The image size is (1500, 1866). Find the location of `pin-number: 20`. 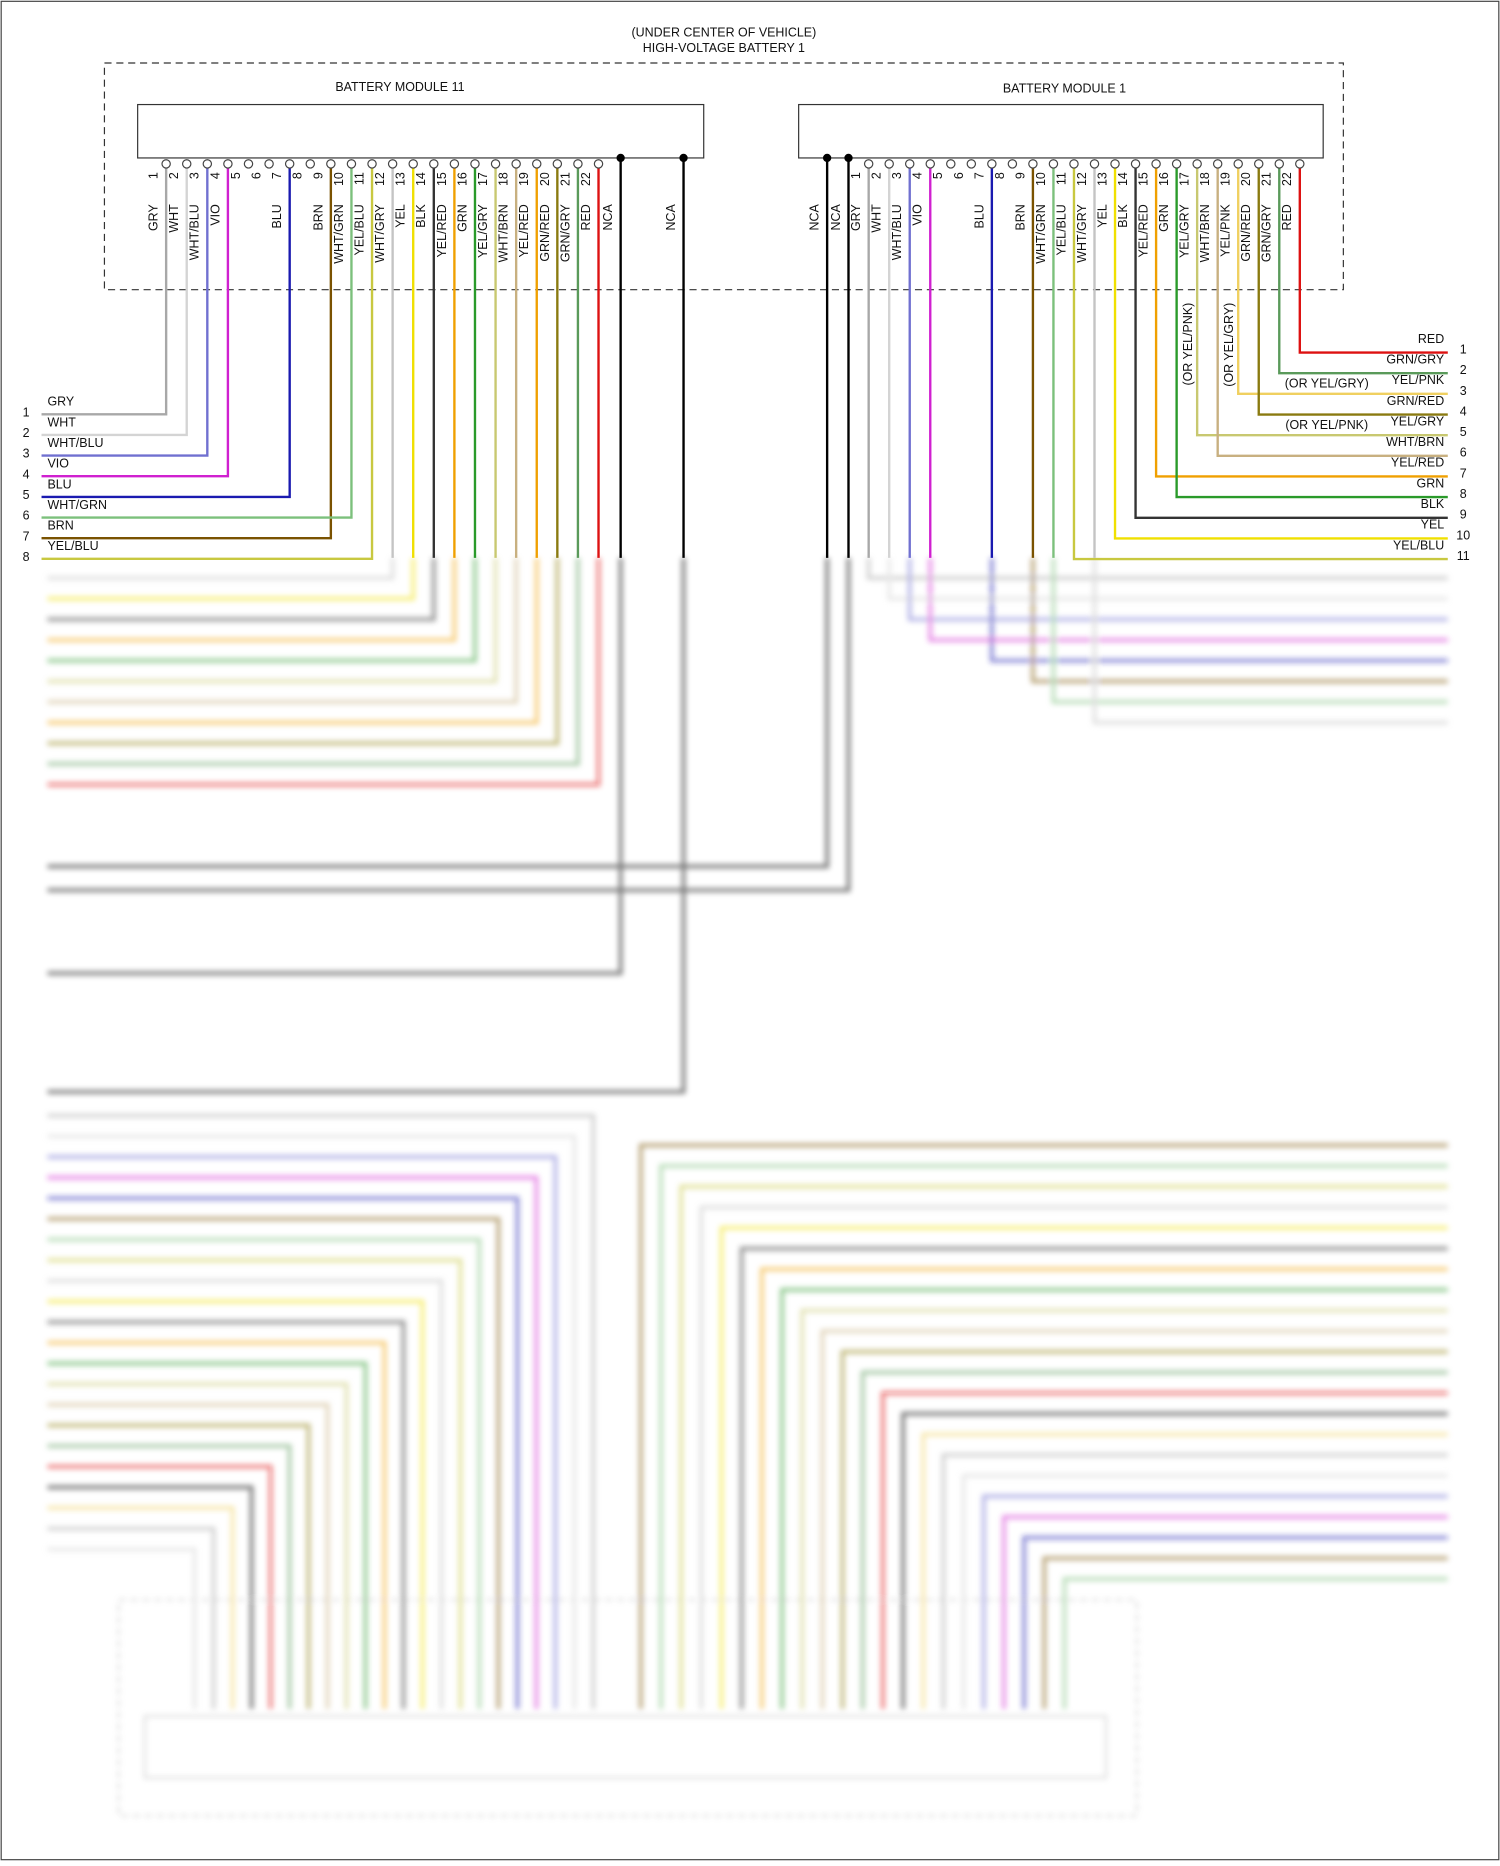

pin-number: 20 is located at coordinates (1246, 179).